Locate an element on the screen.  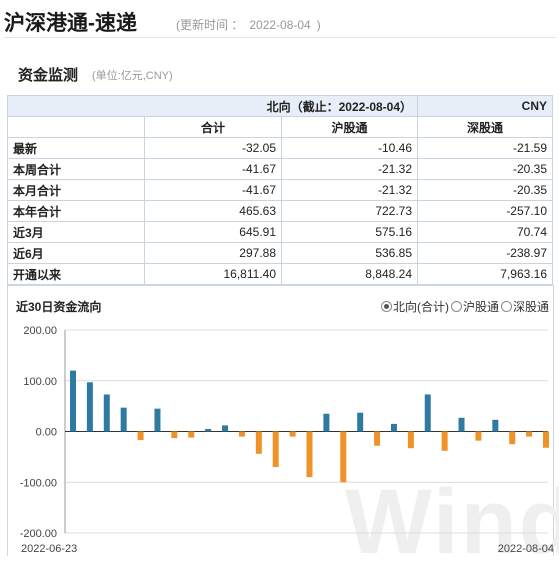
table-row: 近3月 645.91 575.16 70.74 is located at coordinates (280, 232).